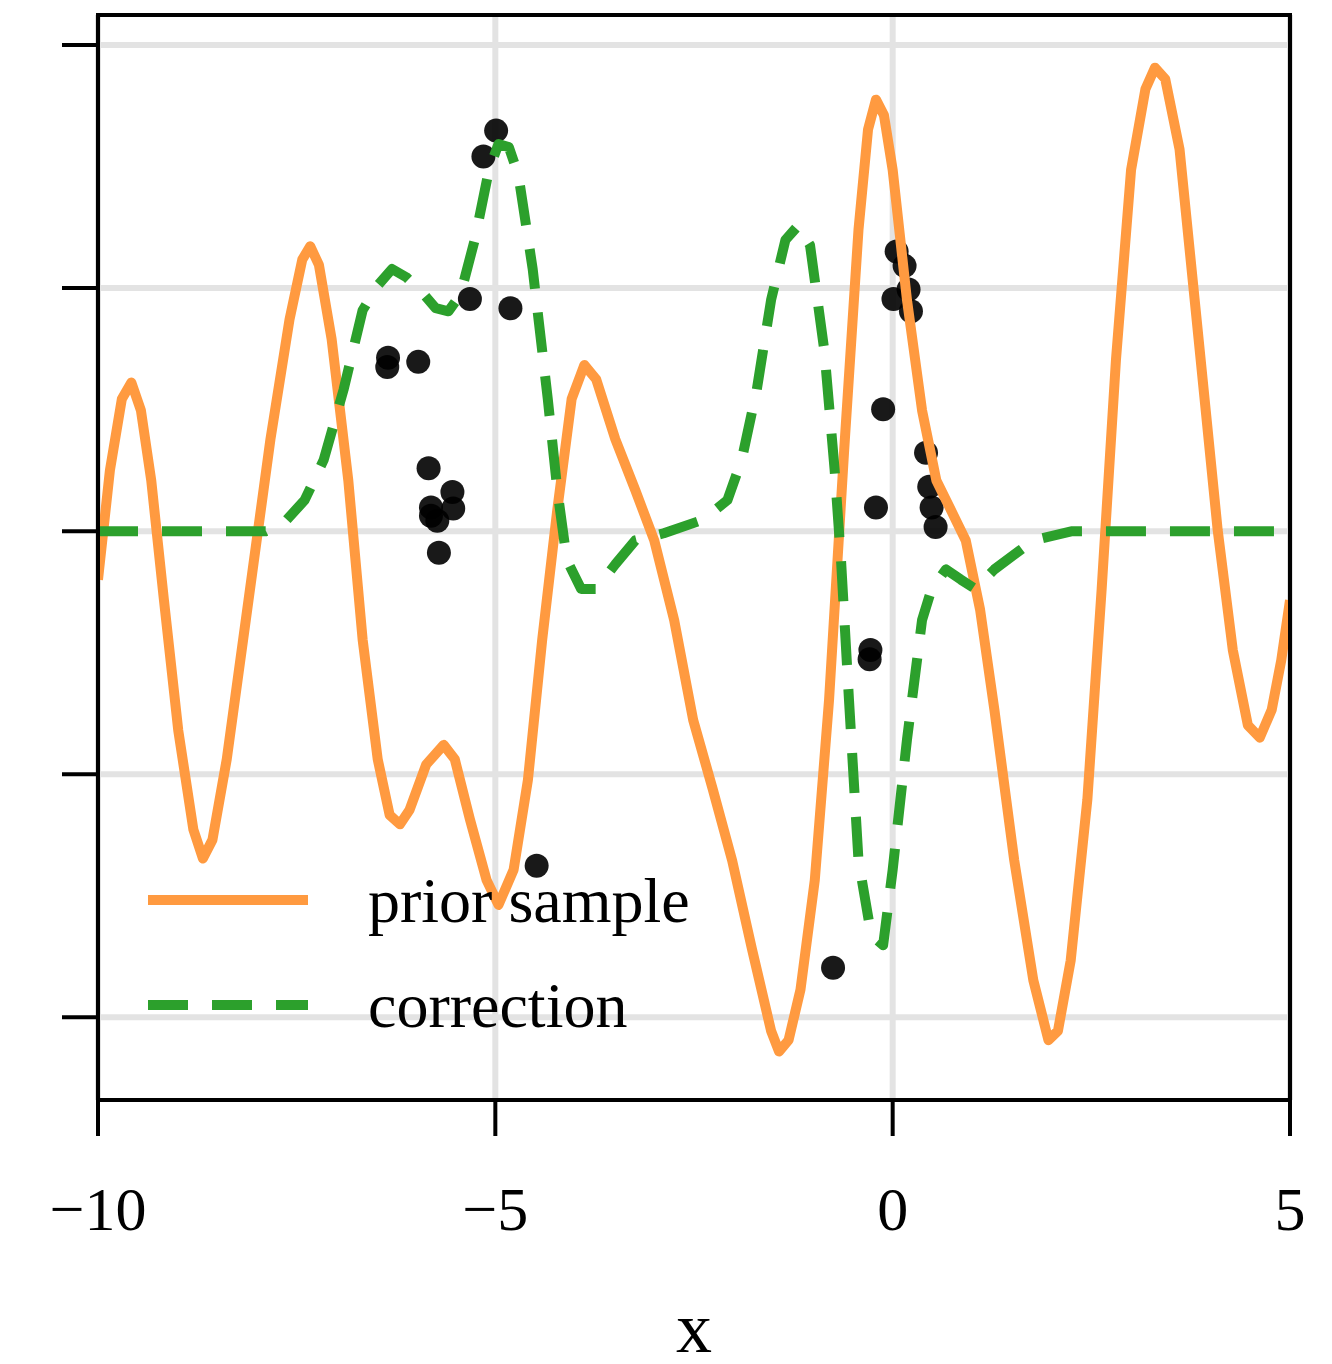 Image resolution: width=1332 pixels, height=1364 pixels. Describe the element at coordinates (694, 1326) in the screenshot. I see `x-axis-title: x` at that location.